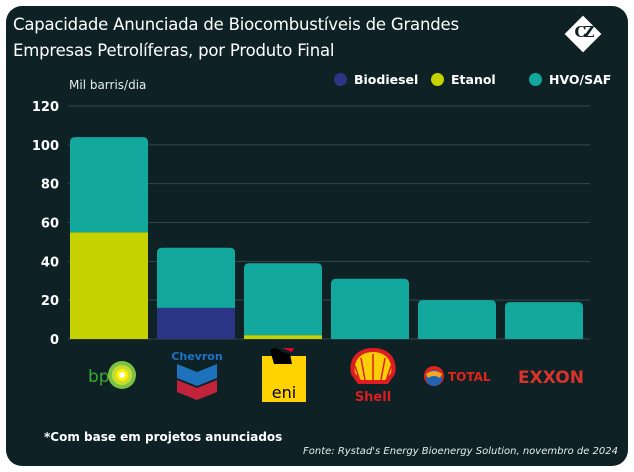 The image size is (634, 472). I want to click on legend-swatch-biodiesel, so click(340, 79).